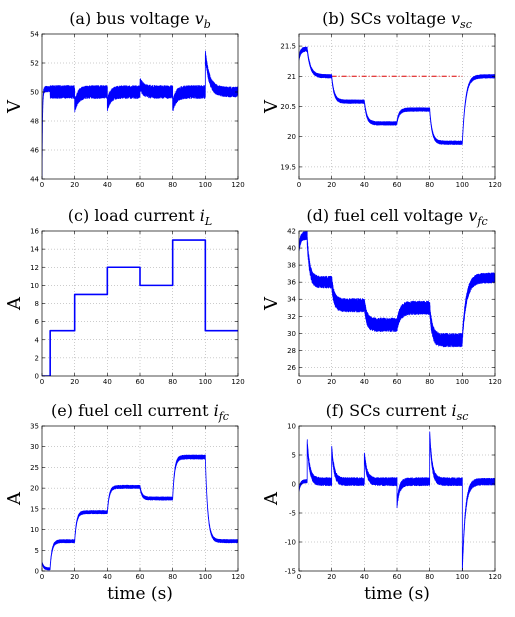  What do you see at coordinates (34, 180) in the screenshot?
I see `y-tick-label: 44` at bounding box center [34, 180].